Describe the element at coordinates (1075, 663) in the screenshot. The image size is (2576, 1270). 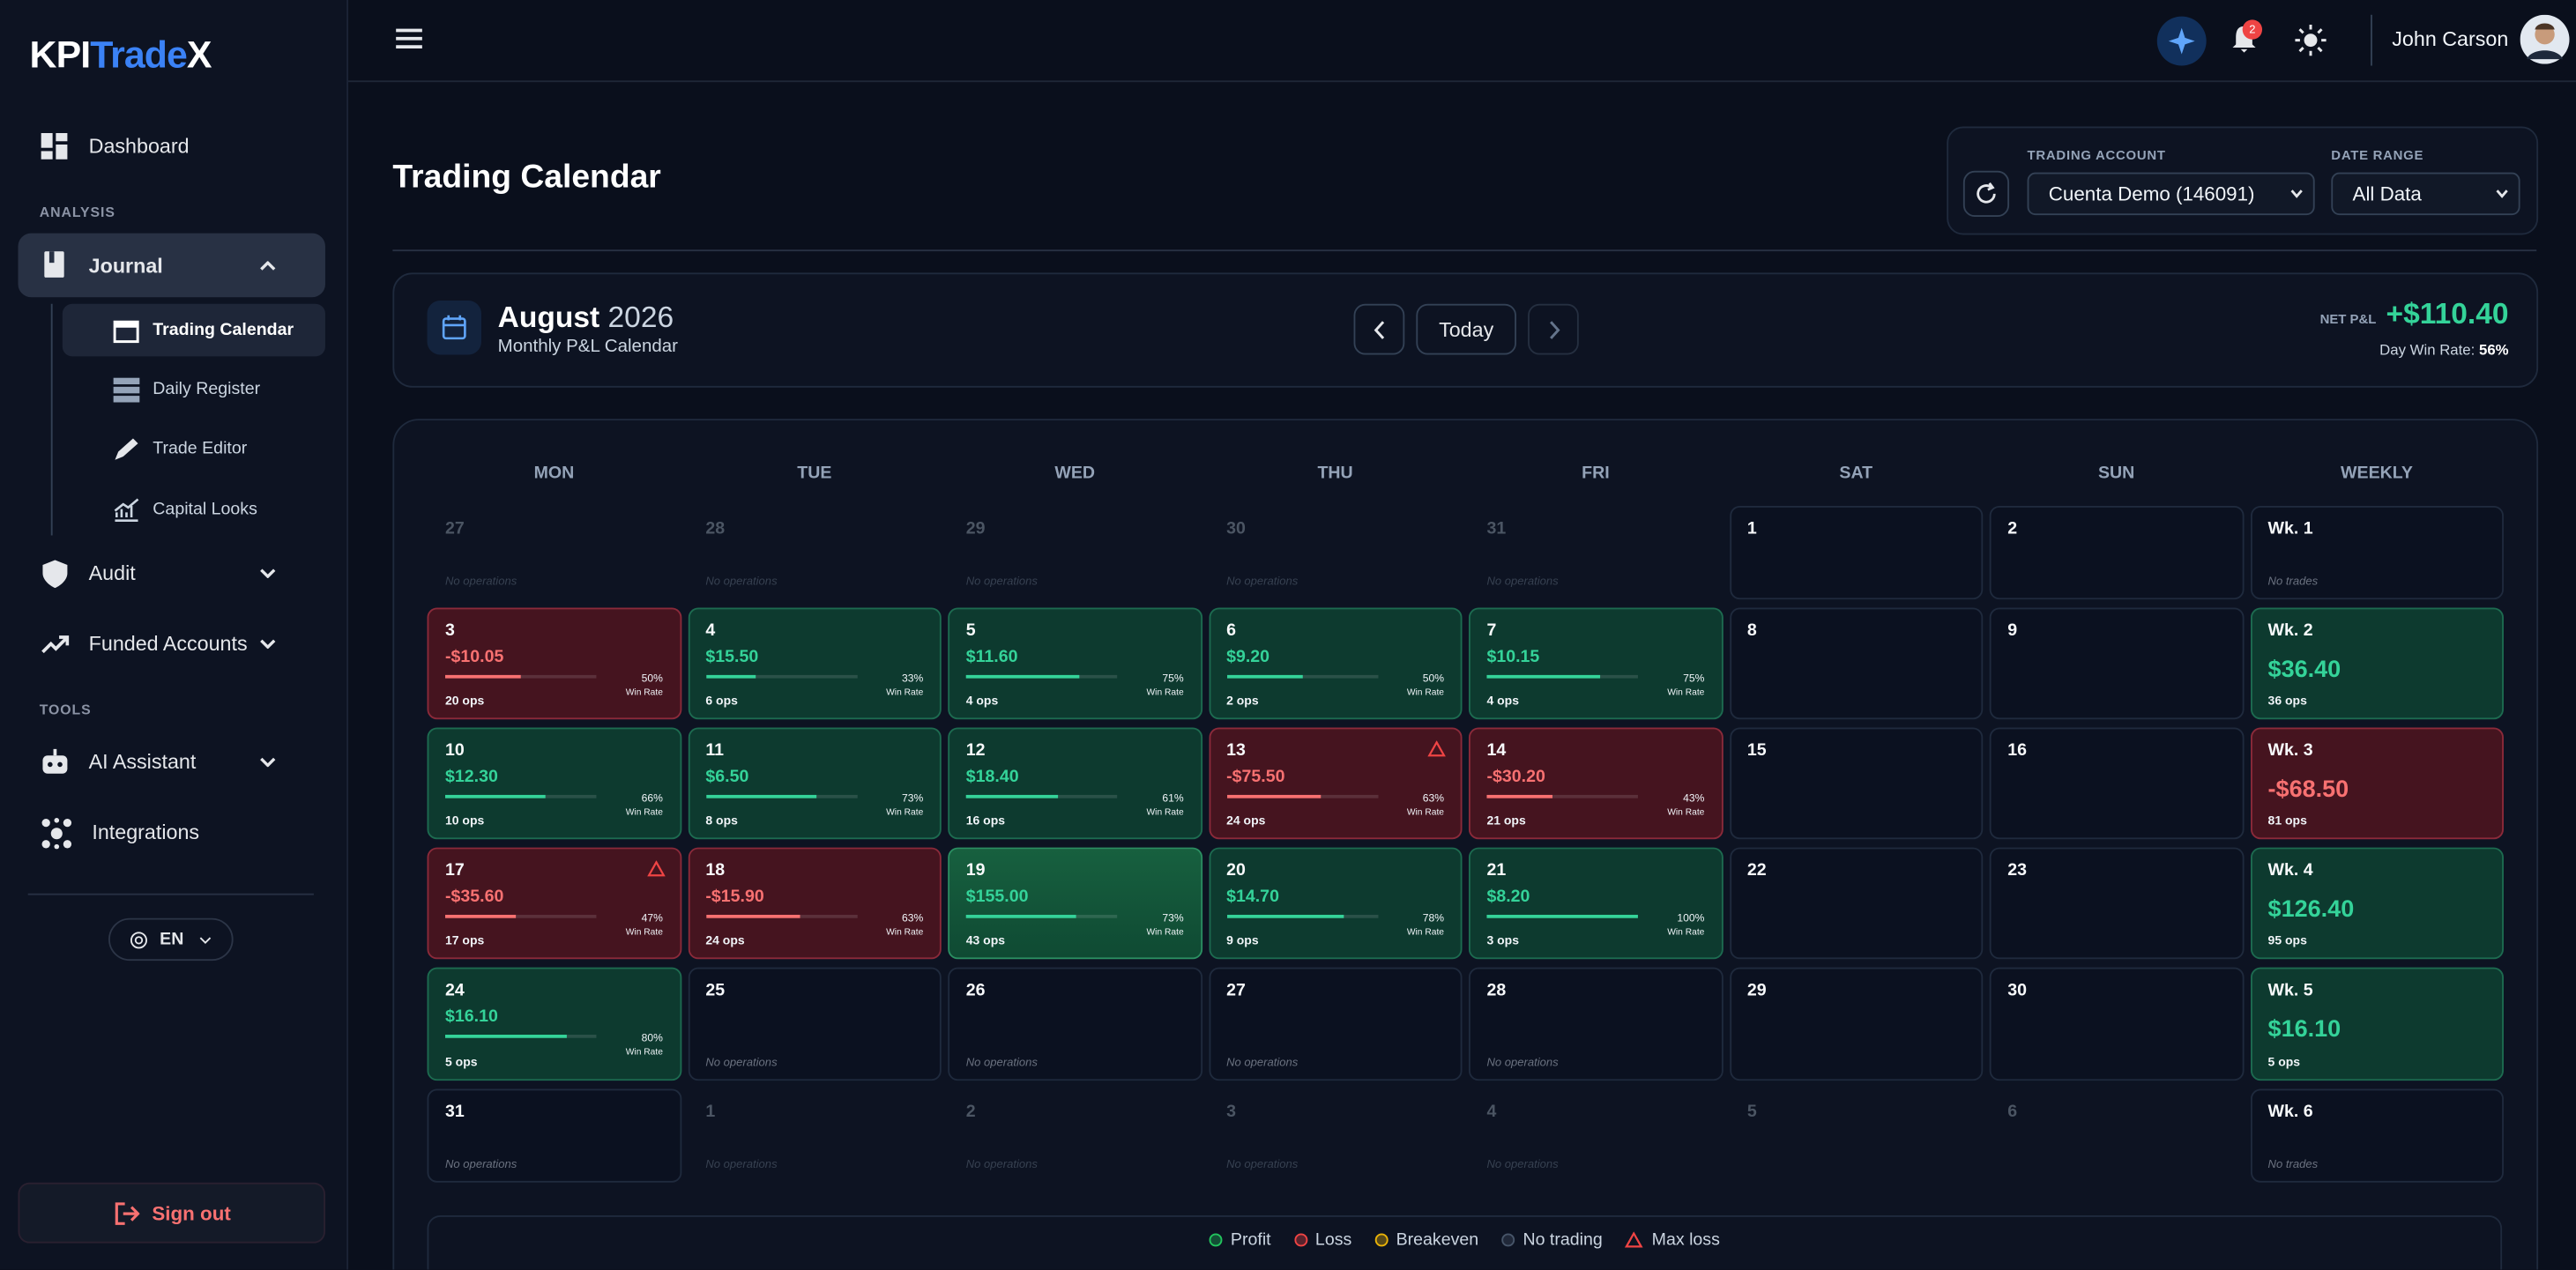
I see `day-cell: 5 $11.60 75% Win Rate 4 ops` at that location.